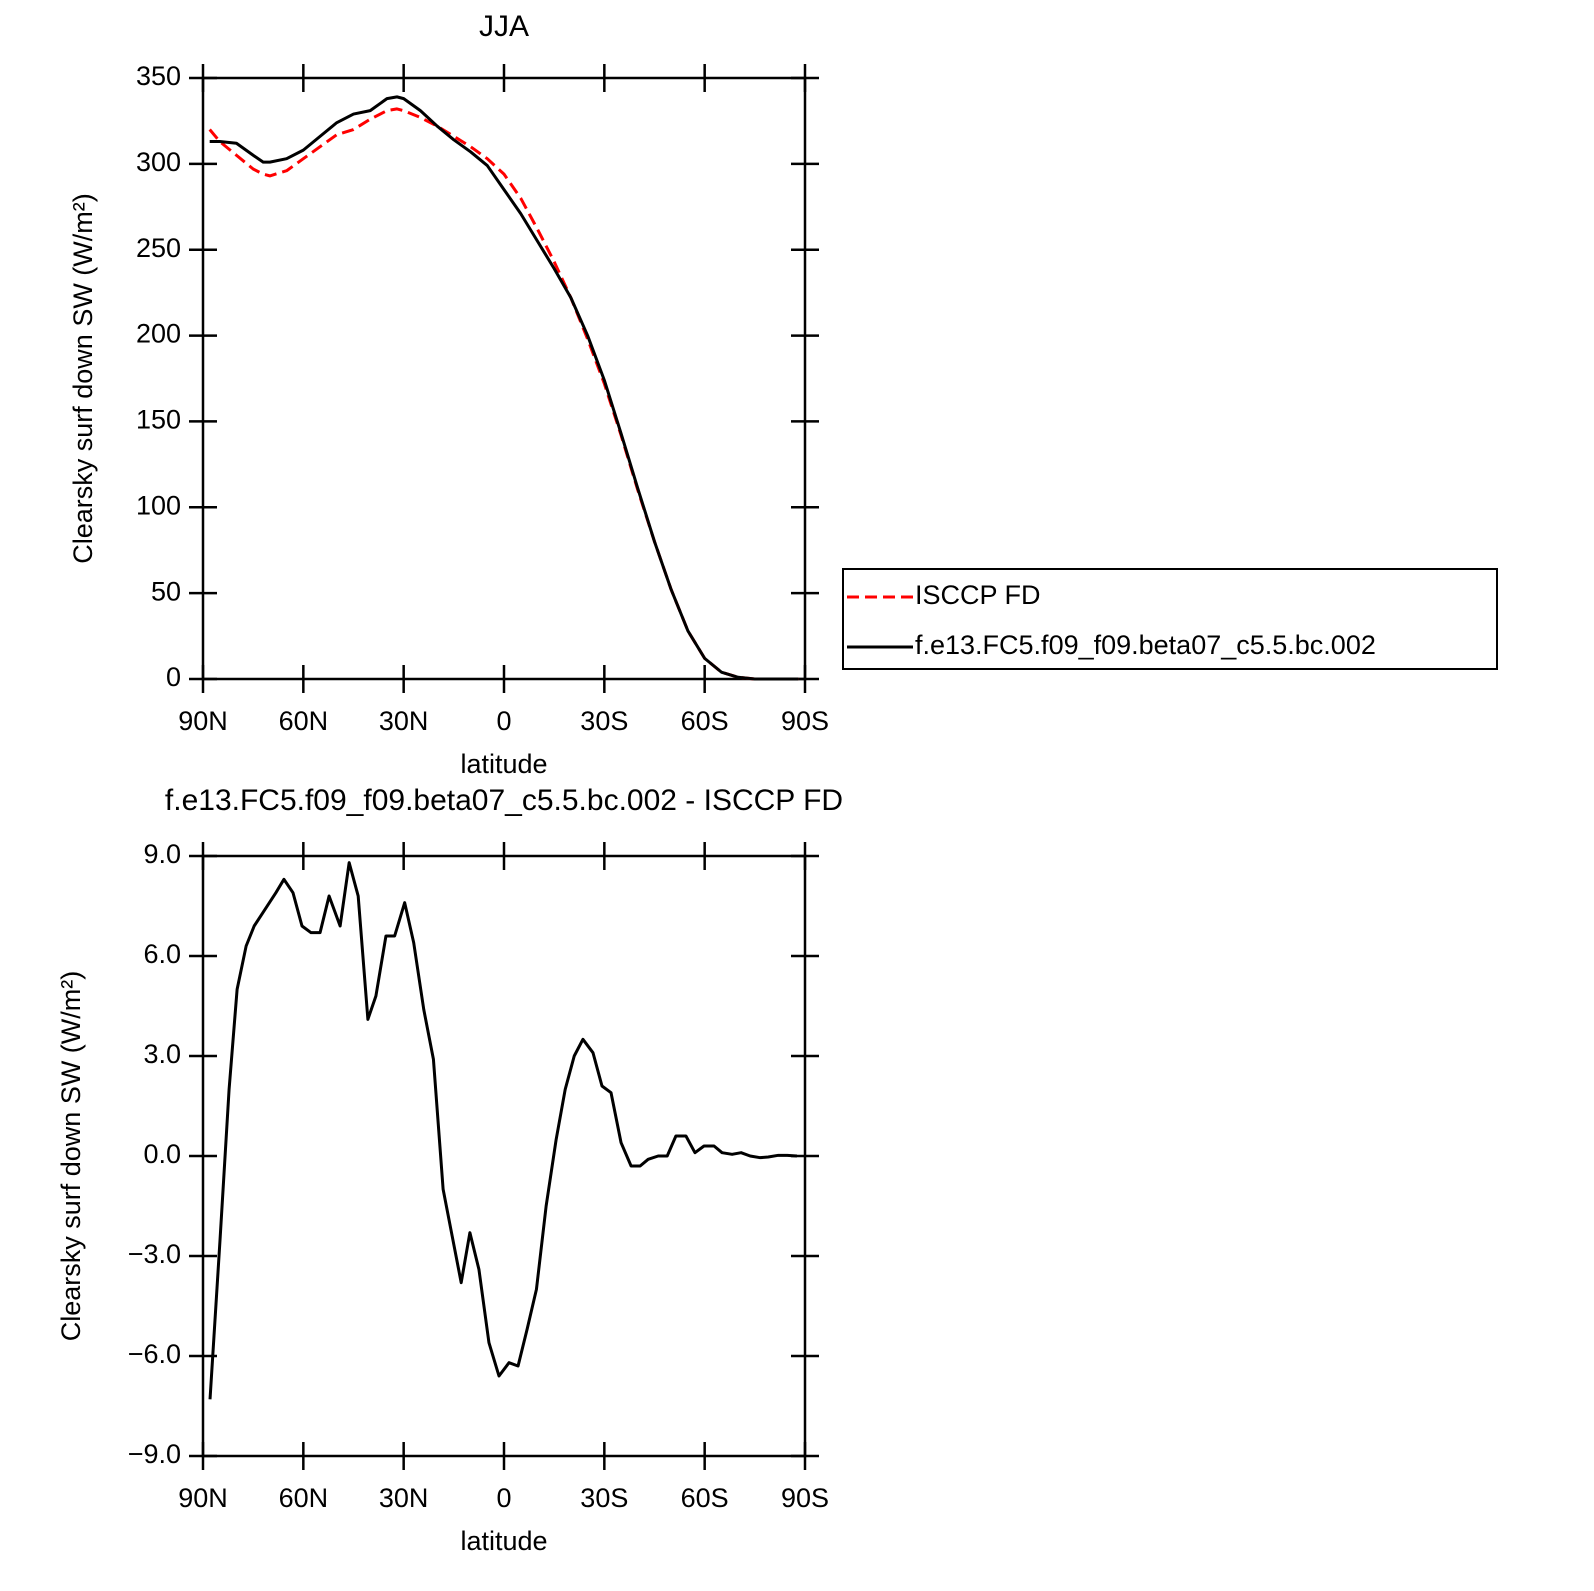 The image size is (1594, 1591). What do you see at coordinates (158, 76) in the screenshot?
I see `y-tick-label: 350` at bounding box center [158, 76].